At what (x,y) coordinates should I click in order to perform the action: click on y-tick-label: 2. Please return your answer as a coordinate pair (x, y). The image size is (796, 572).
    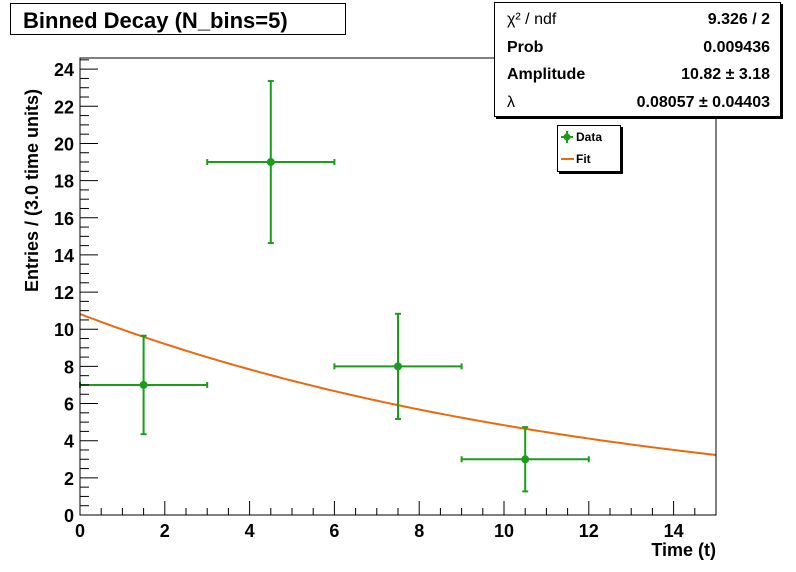
    Looking at the image, I should click on (69, 479).